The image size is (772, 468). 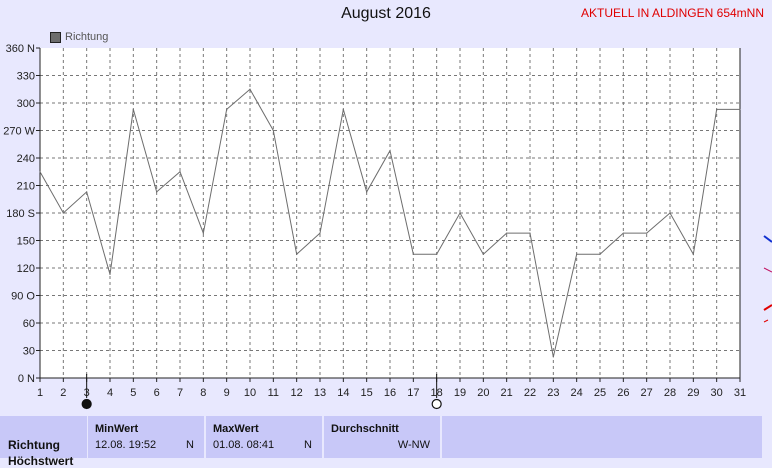 What do you see at coordinates (20, 214) in the screenshot?
I see `y-tick-label: 180 S` at bounding box center [20, 214].